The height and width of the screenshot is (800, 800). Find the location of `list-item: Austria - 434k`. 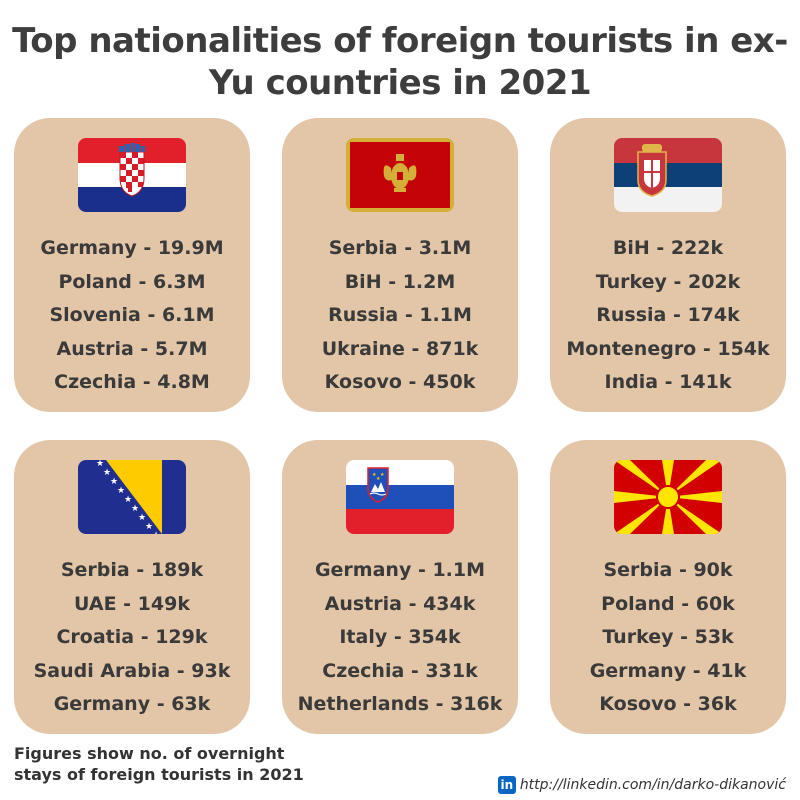

list-item: Austria - 434k is located at coordinates (400, 603).